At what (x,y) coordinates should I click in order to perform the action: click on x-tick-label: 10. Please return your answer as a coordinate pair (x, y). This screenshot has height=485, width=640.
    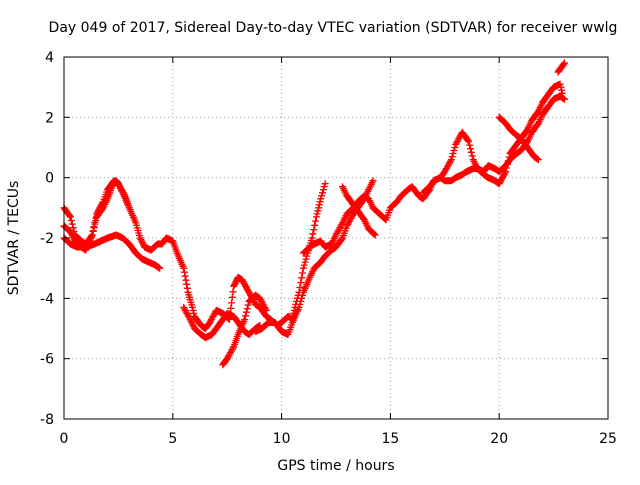
    Looking at the image, I should click on (282, 439).